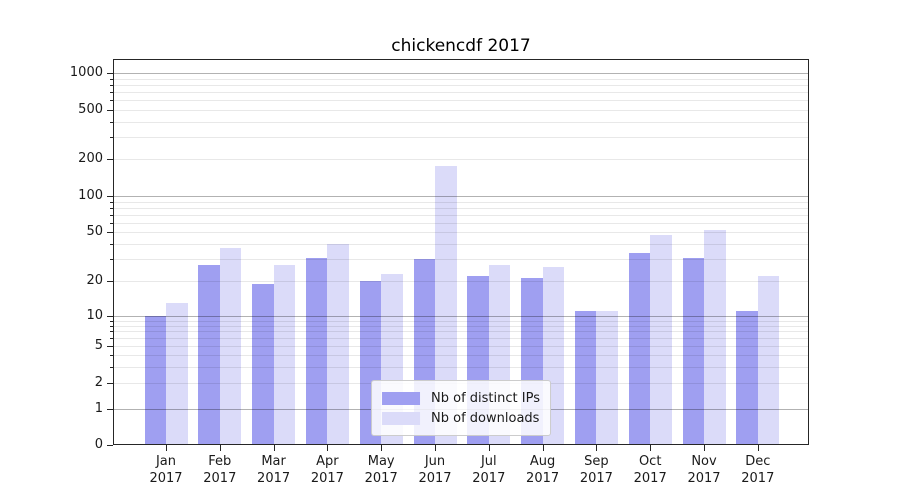  I want to click on x-tick-sep, so click(597, 448).